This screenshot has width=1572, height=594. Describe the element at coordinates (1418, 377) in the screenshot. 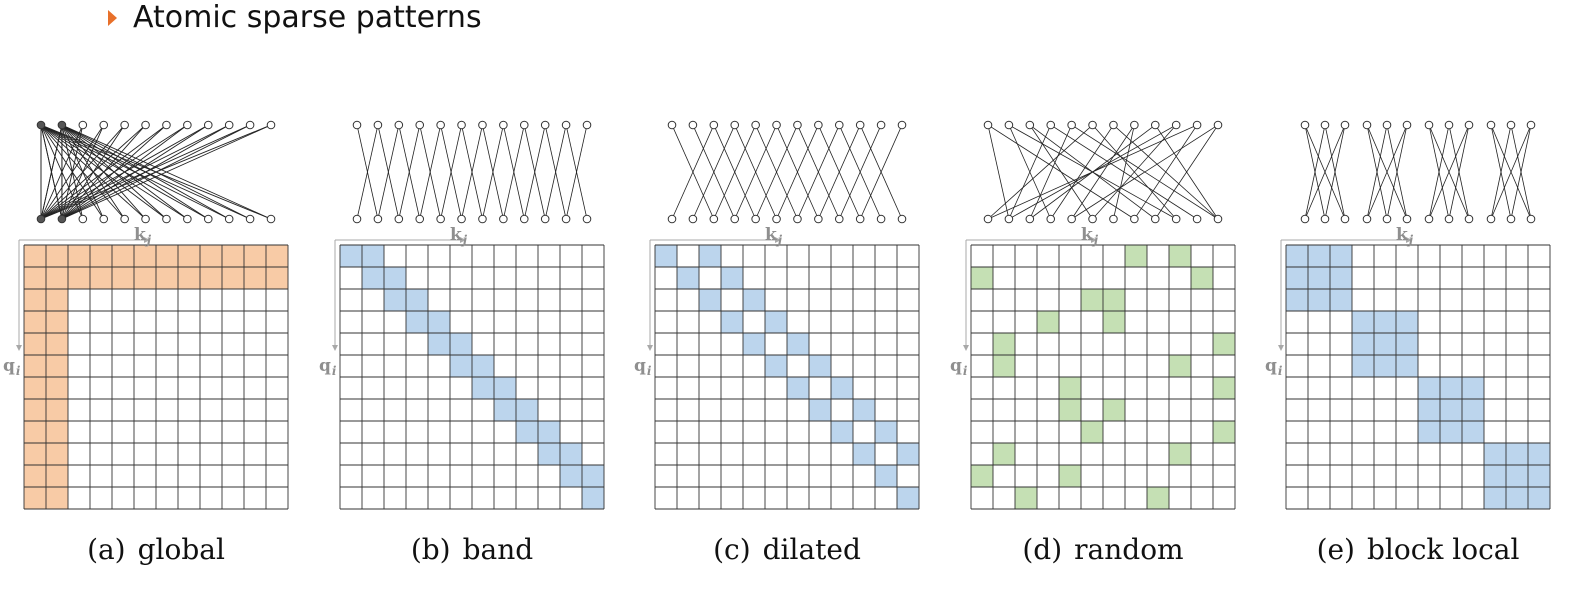

I see `attention-matrix-block-local` at that location.